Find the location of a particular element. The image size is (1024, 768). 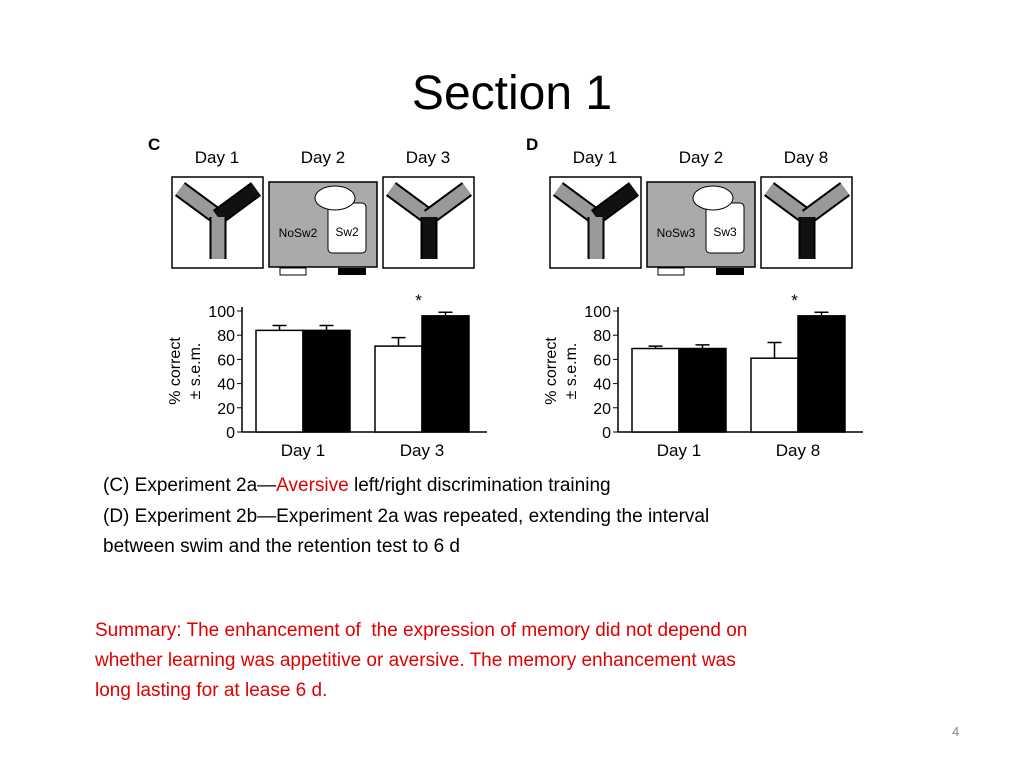

day-label: Day 3 is located at coordinates (428, 157).